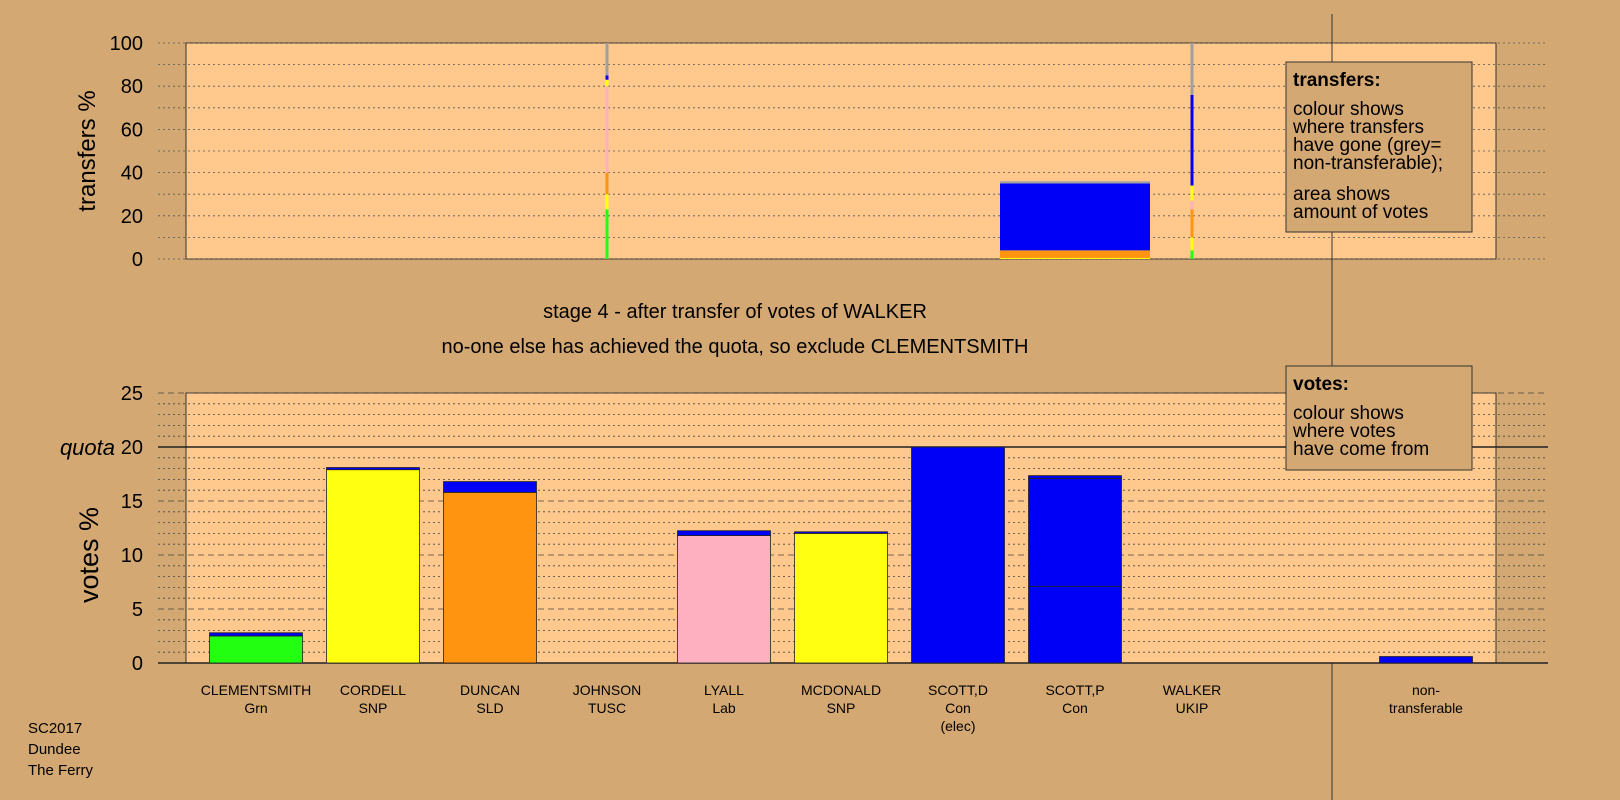 This screenshot has height=800, width=1620. I want to click on transfers-legend-line: colour shows, so click(1348, 109).